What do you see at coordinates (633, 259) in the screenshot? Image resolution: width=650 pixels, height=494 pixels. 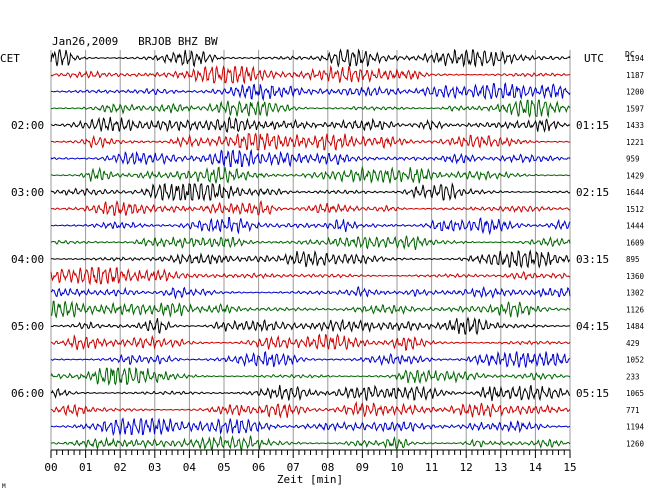 I see `dc-offset-label: 895` at bounding box center [633, 259].